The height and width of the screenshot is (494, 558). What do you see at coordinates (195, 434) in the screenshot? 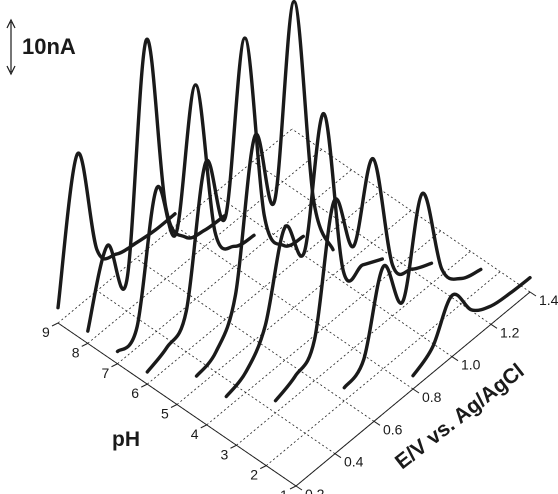
I see `ph-tick-label: 4` at bounding box center [195, 434].